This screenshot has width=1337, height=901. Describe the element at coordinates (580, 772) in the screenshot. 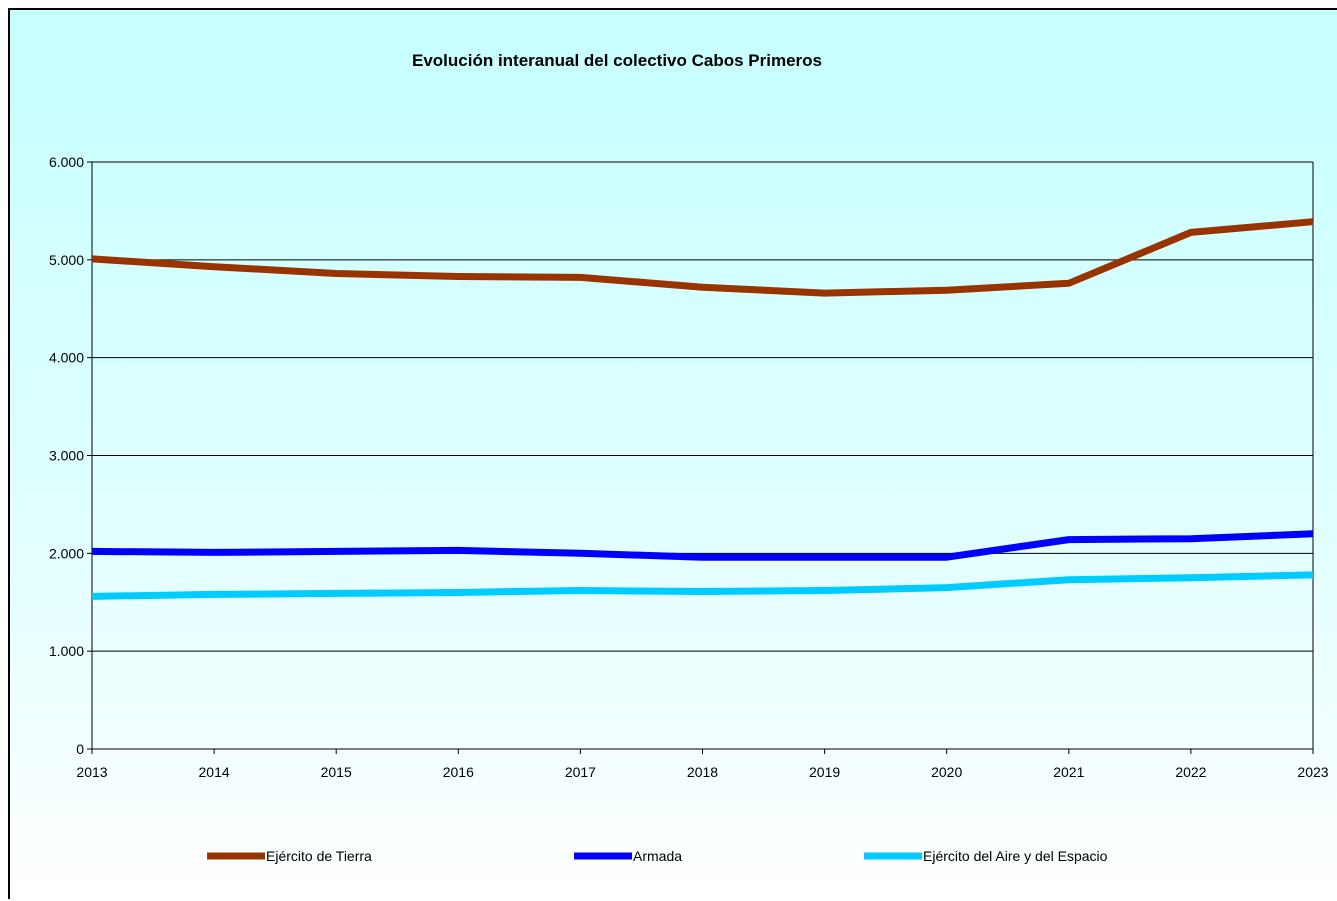

I see `x-tick-label-4: 2017` at that location.